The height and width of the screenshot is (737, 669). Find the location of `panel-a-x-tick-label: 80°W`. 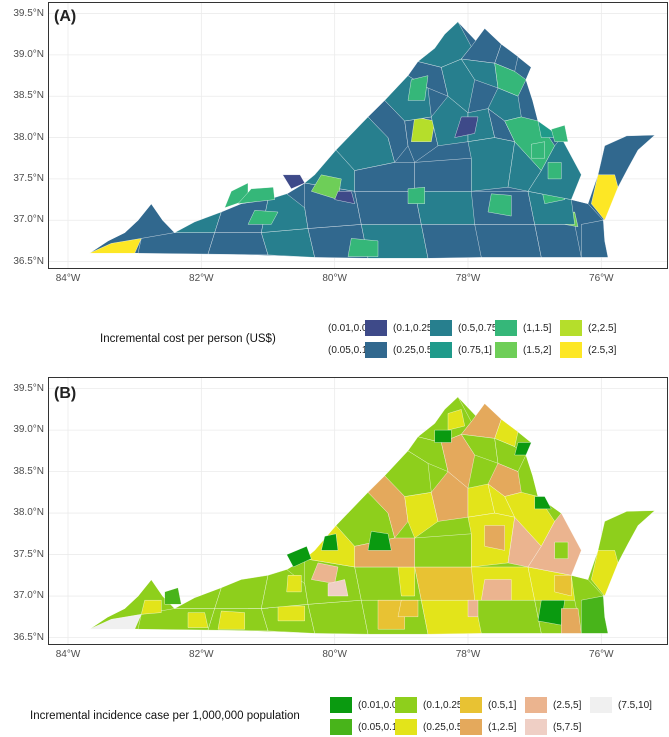

panel-a-x-tick-label: 80°W is located at coordinates (334, 278).